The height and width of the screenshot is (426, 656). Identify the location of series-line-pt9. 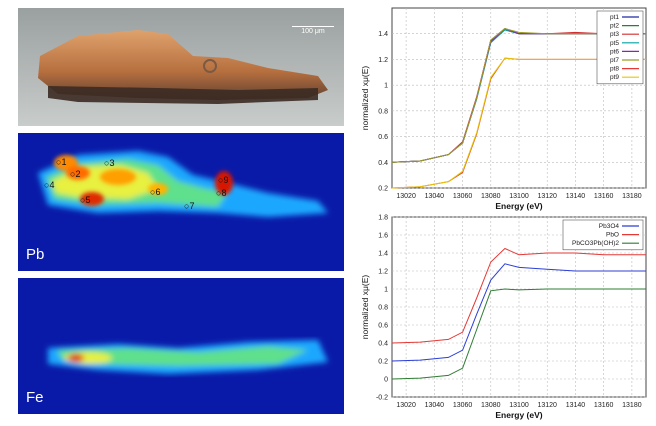
(518, 123).